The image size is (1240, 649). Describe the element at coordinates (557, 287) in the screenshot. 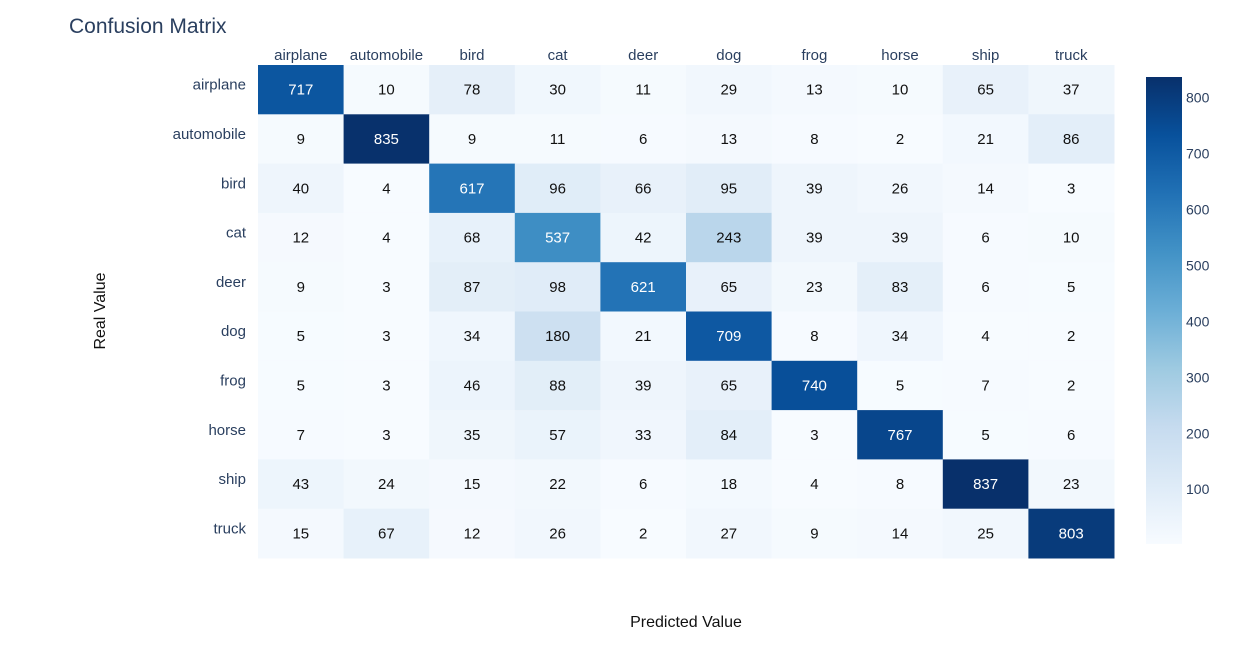

I see `cell-value-label: 98` at that location.